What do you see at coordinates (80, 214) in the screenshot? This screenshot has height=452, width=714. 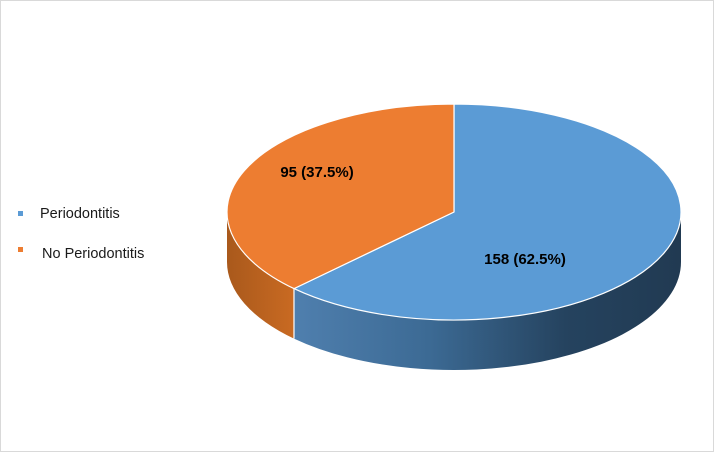 I see `legend-label-periodontitis: Periodontitis` at bounding box center [80, 214].